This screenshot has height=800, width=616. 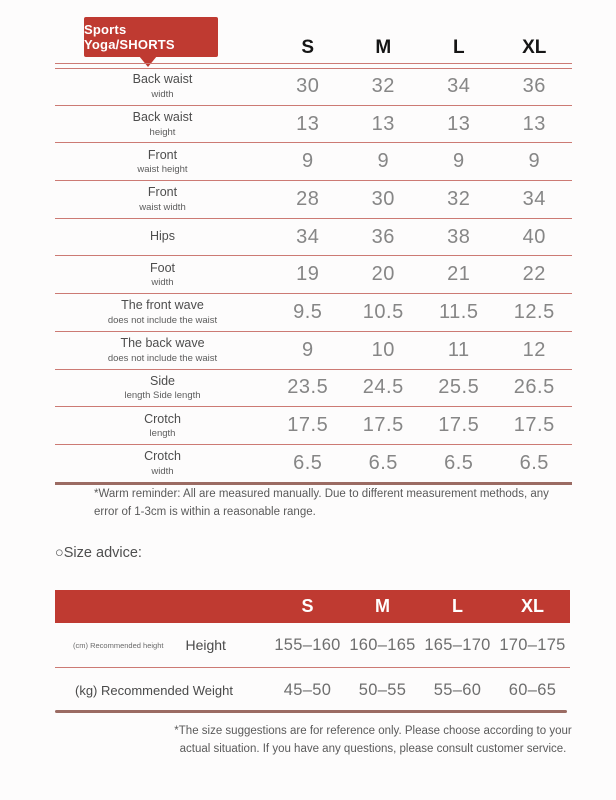 I want to click on measurement-sublabel: length Side length, so click(x=162, y=396).